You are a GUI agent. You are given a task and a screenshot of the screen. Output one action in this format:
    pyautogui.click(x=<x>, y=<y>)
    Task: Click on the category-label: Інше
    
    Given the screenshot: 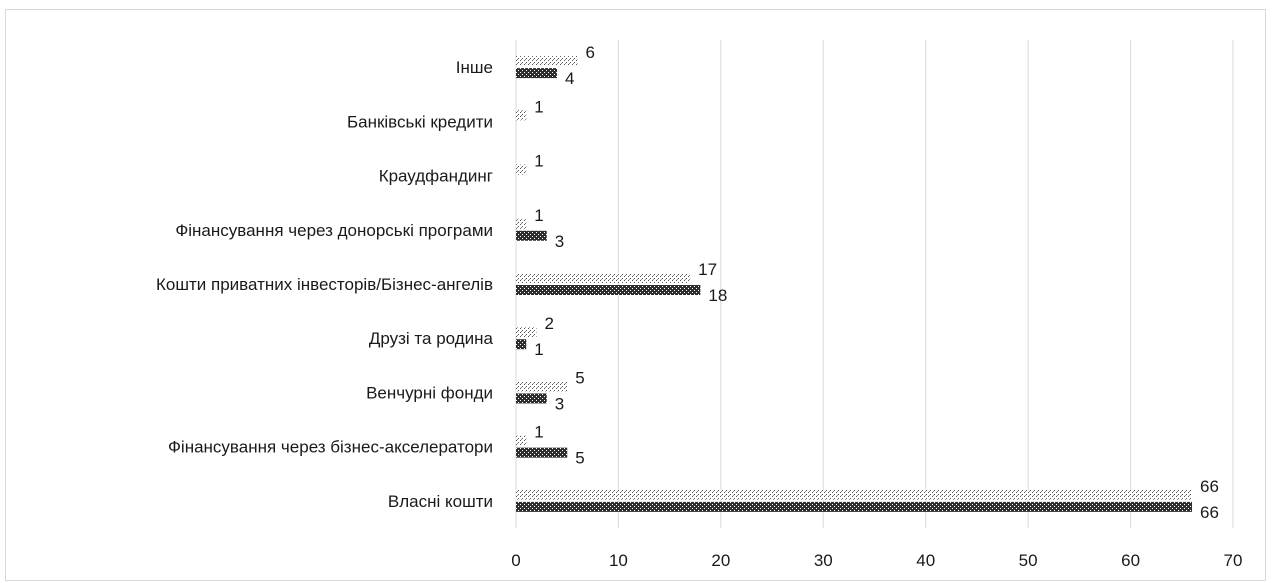 What is the action you would take?
    pyautogui.click(x=474, y=67)
    